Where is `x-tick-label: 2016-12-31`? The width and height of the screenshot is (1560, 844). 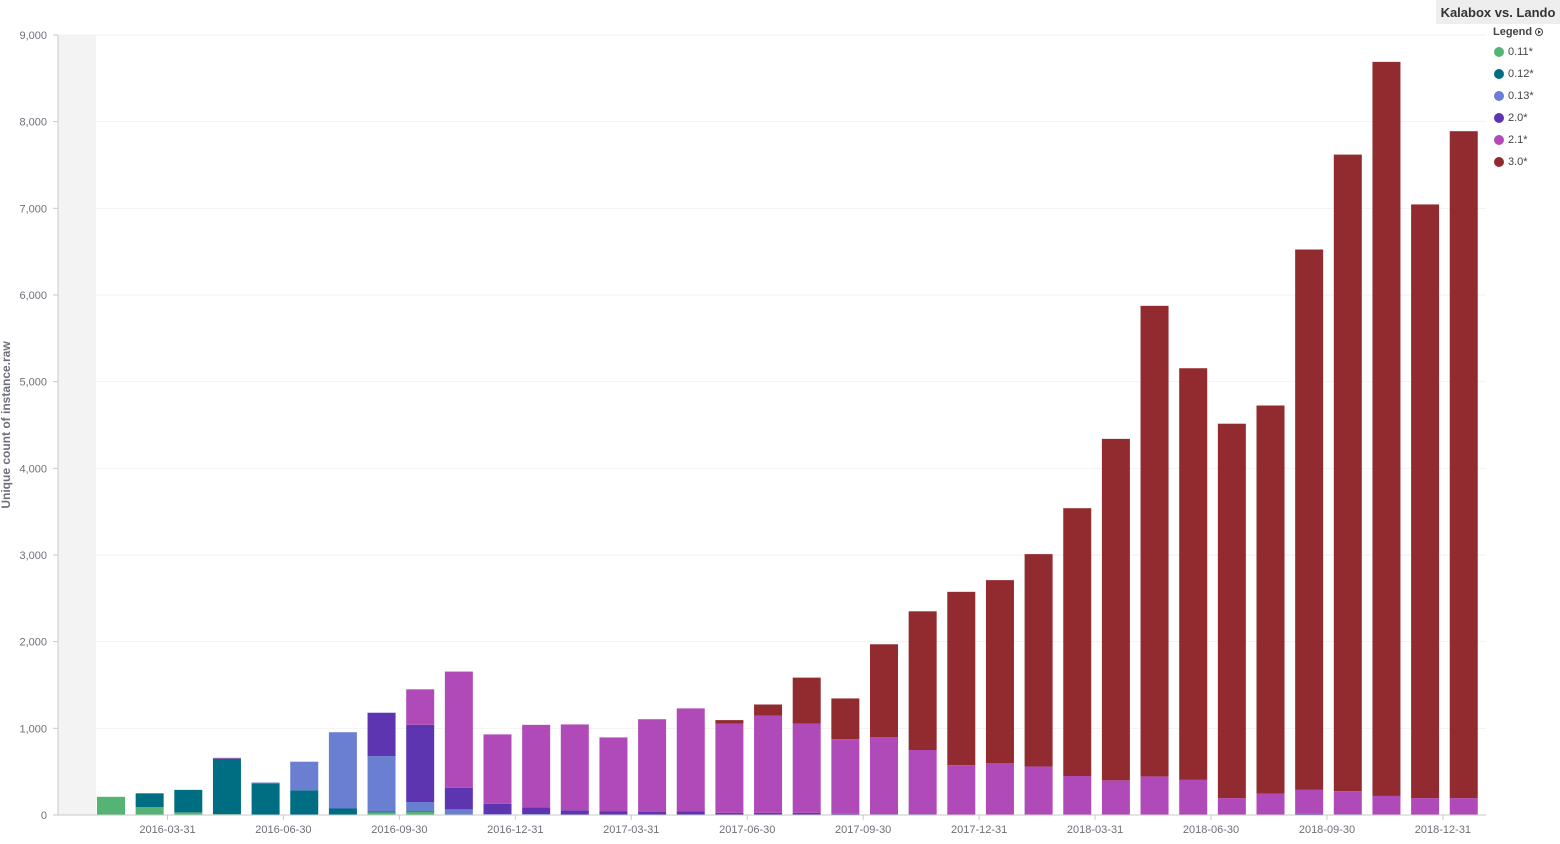
x-tick-label: 2016-12-31 is located at coordinates (515, 830).